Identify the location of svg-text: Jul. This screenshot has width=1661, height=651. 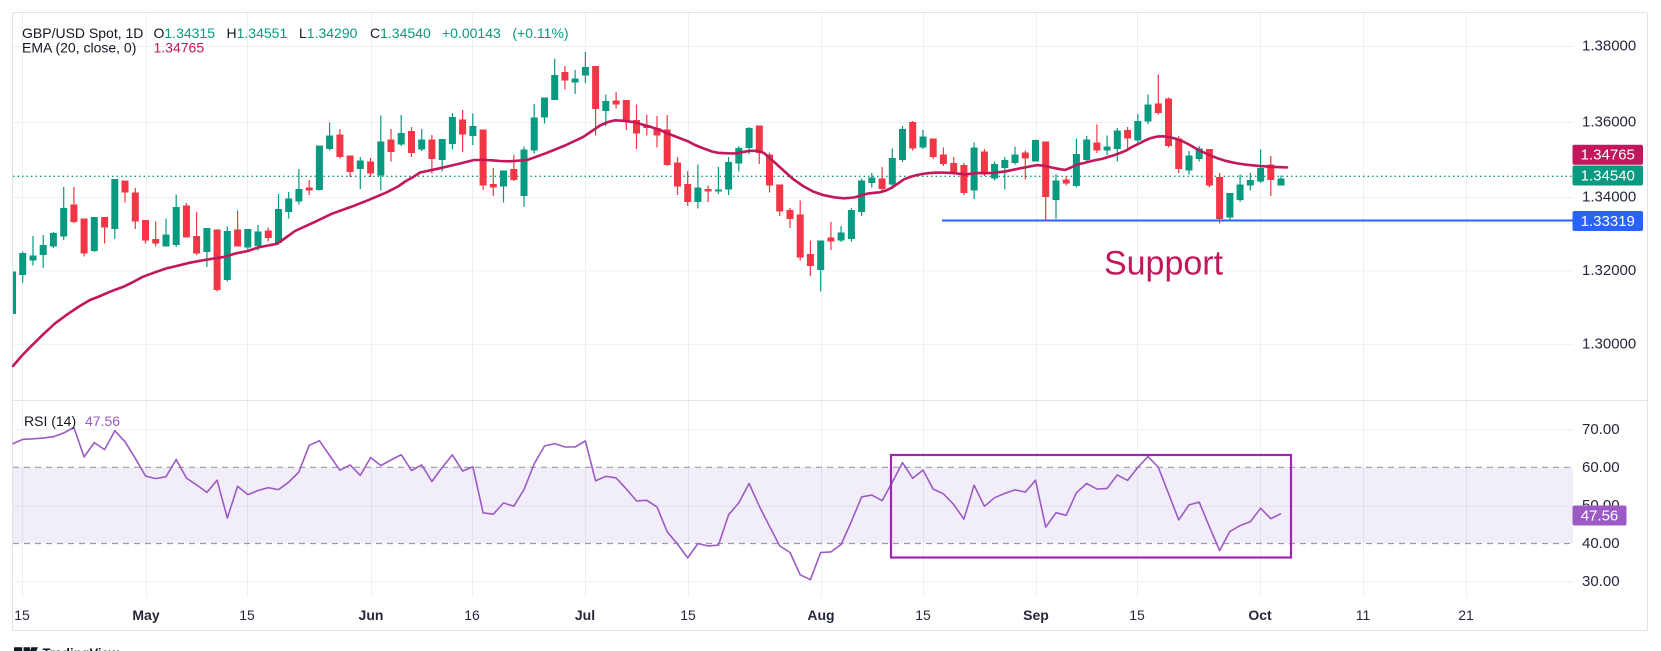
(585, 615).